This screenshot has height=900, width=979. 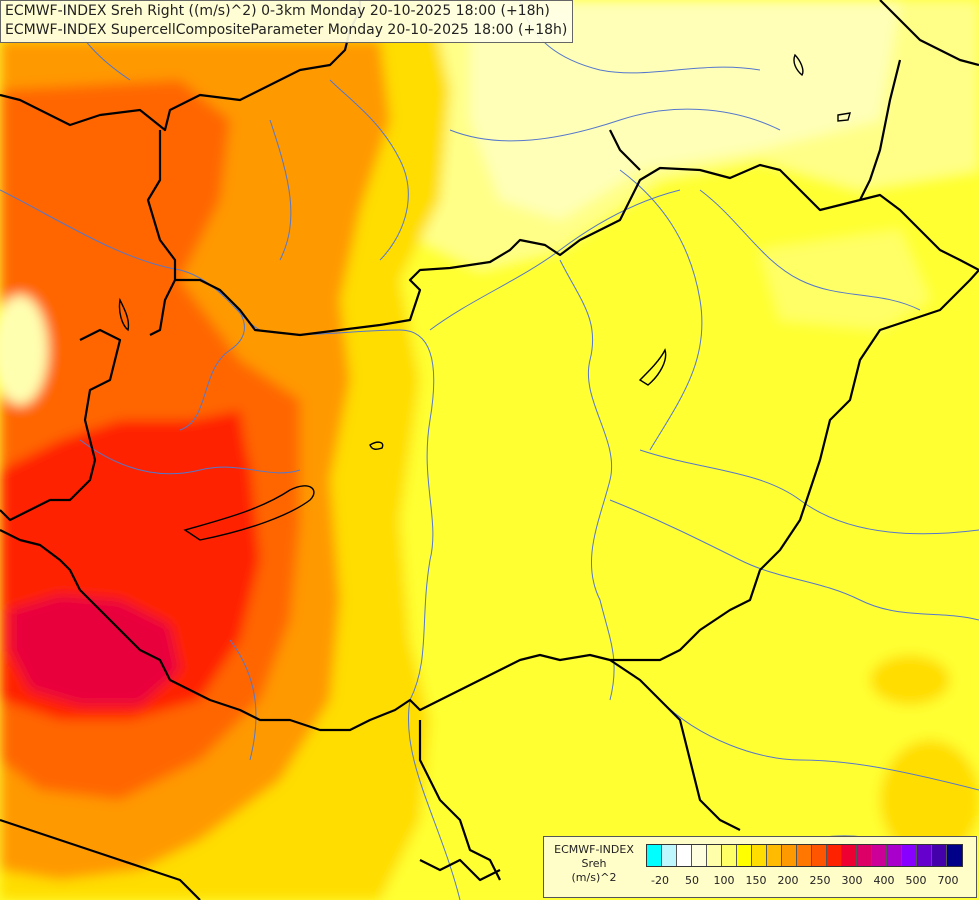 I want to click on legend-title-line2: Sreh, so click(x=594, y=863).